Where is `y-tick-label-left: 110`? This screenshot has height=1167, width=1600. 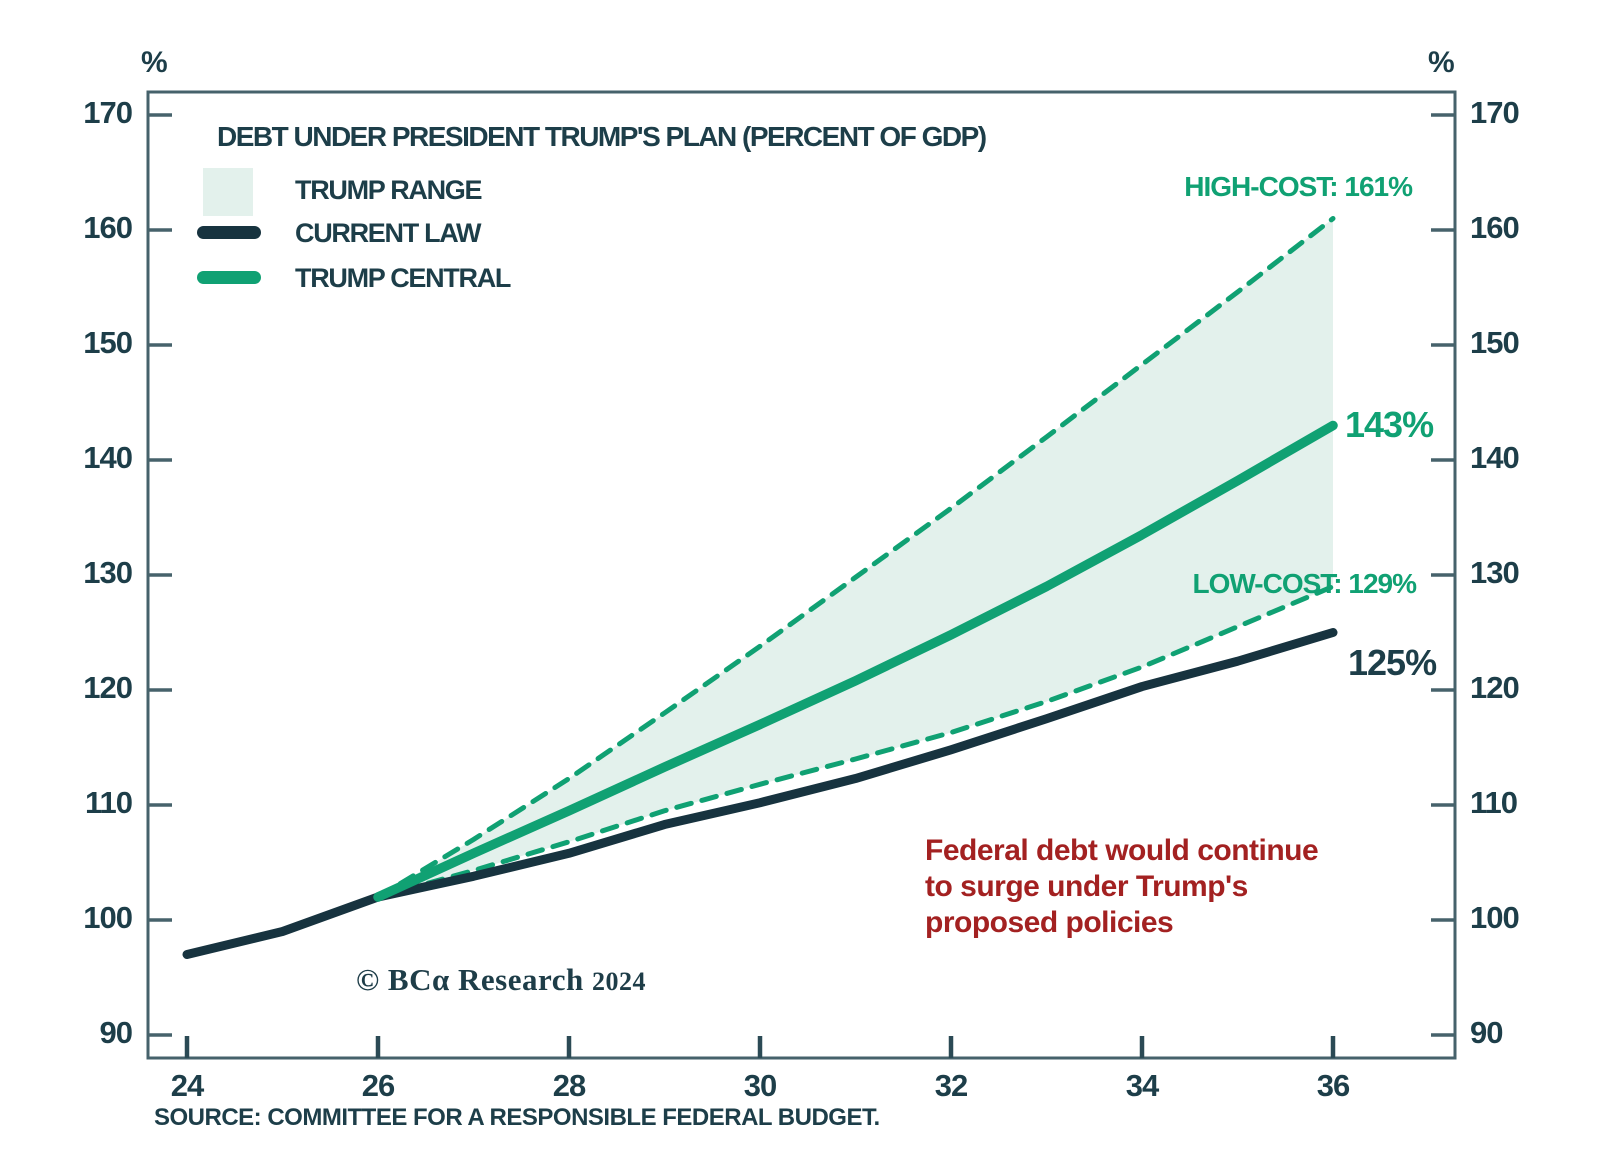 y-tick-label-left: 110 is located at coordinates (108, 802).